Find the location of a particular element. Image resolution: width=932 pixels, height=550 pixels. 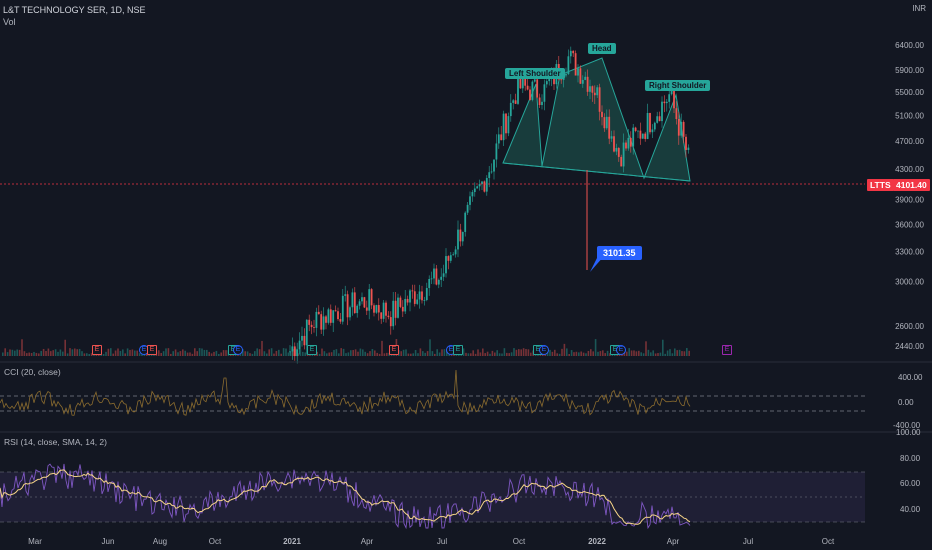

head-label: Head is located at coordinates (602, 48).